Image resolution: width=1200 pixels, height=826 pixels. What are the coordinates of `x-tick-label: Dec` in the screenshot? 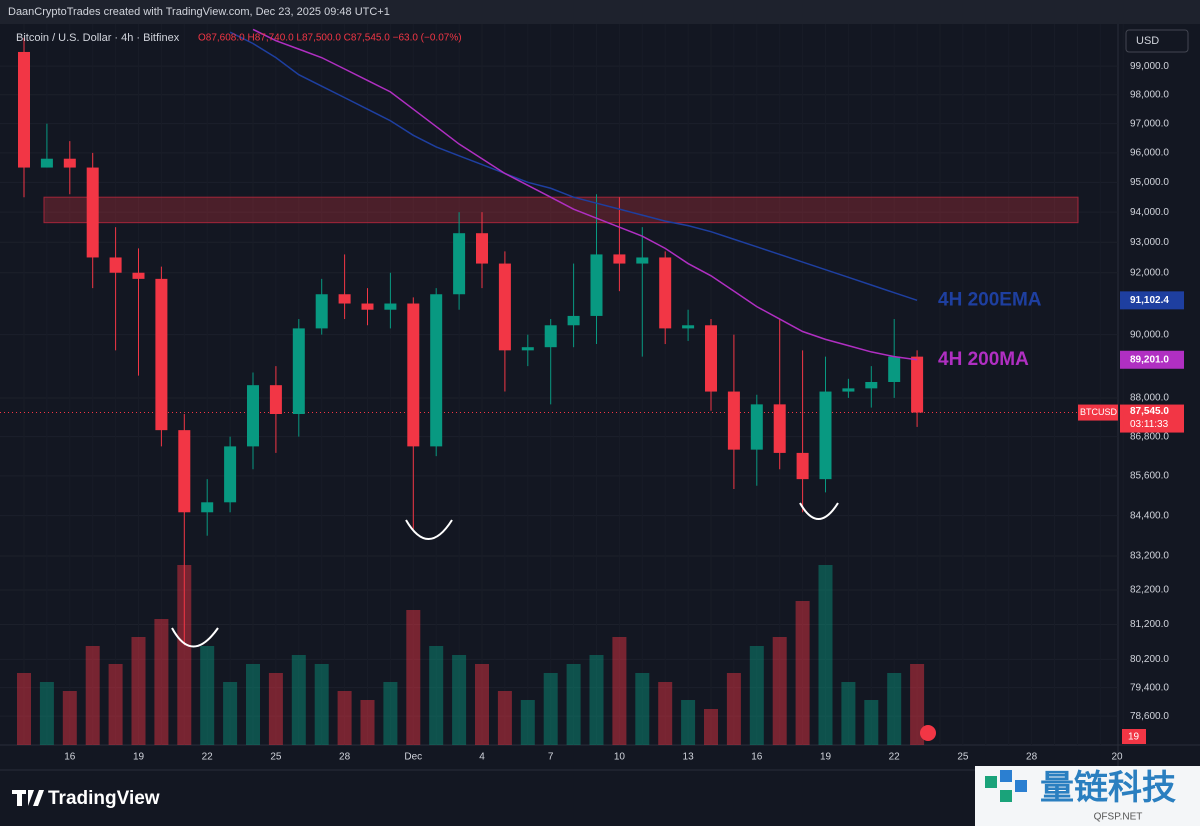 It's located at (413, 757).